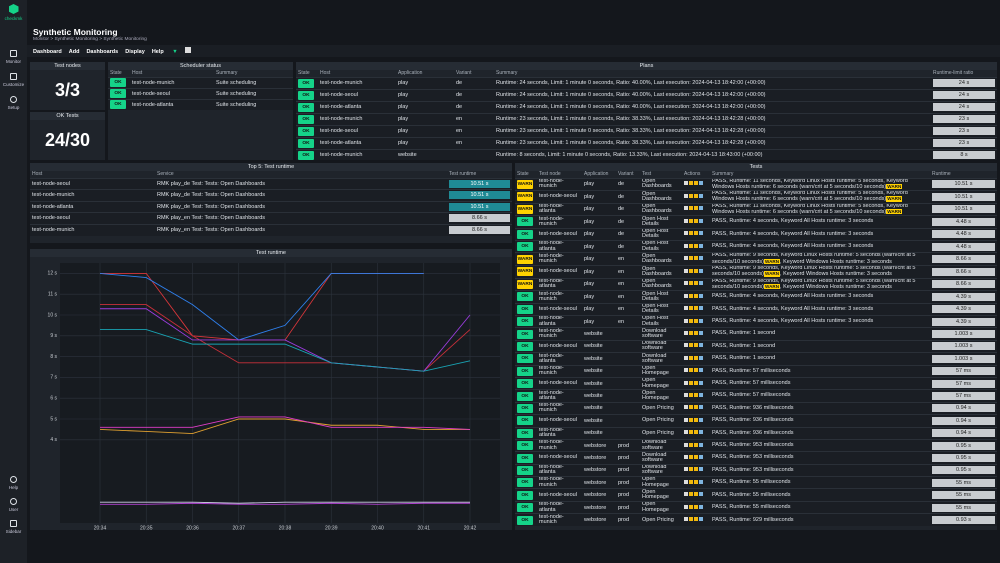  I want to click on menu-item: Dashboards, so click(102, 52).